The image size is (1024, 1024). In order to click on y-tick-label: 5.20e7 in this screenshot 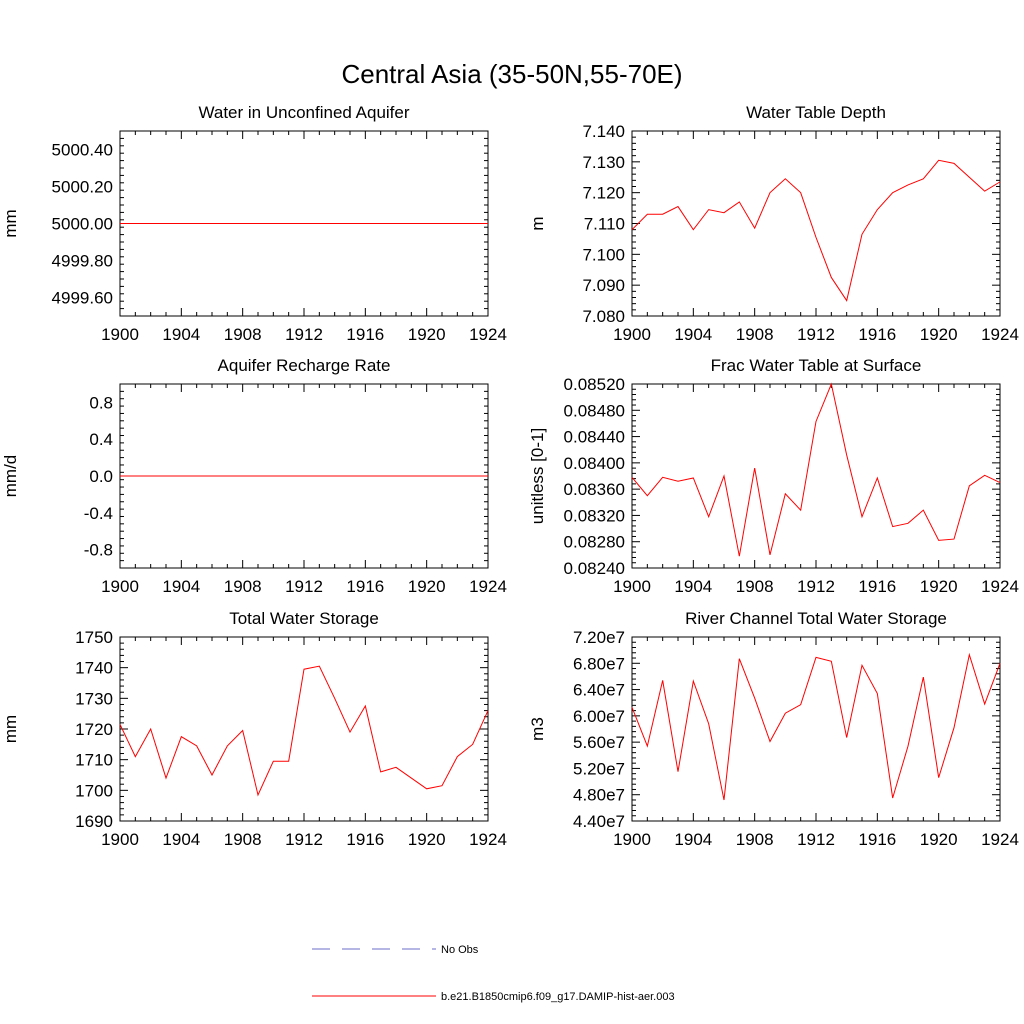, I will do `click(599, 768)`.